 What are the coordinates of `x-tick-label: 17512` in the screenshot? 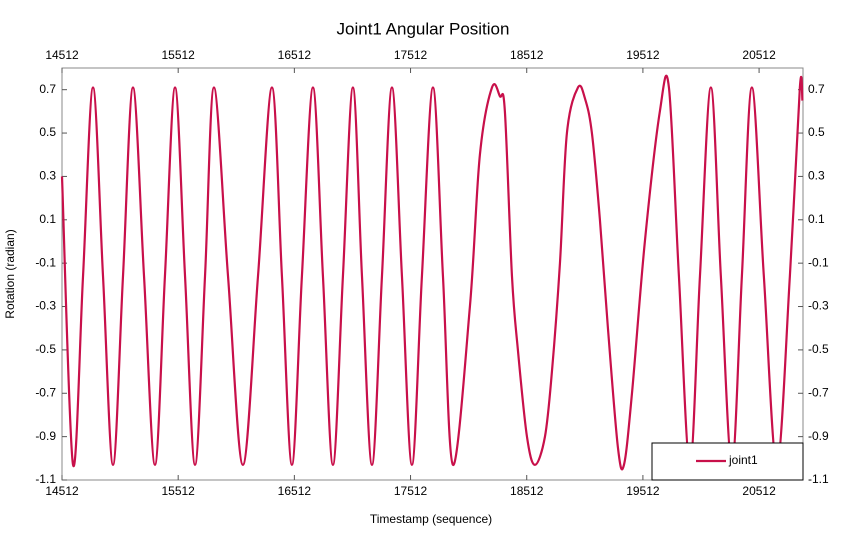 It's located at (411, 491).